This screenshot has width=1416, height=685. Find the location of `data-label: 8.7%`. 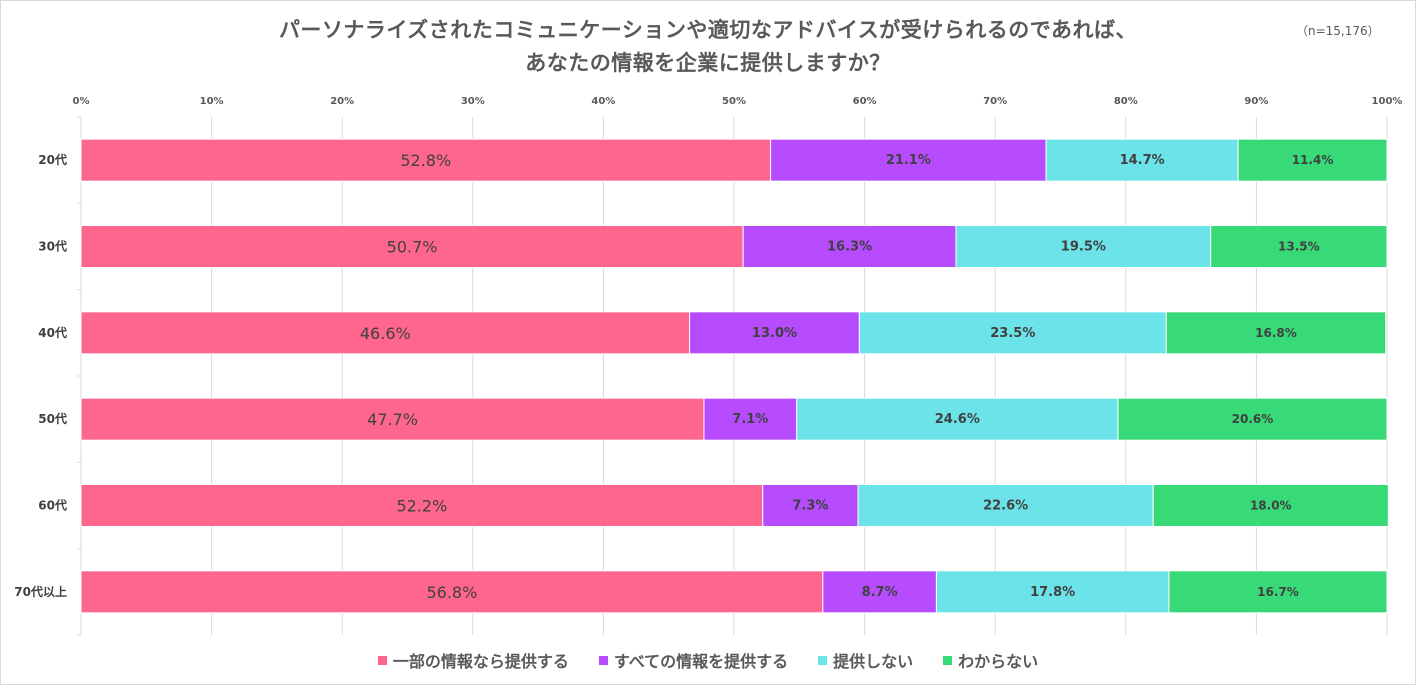

data-label: 8.7% is located at coordinates (880, 592).